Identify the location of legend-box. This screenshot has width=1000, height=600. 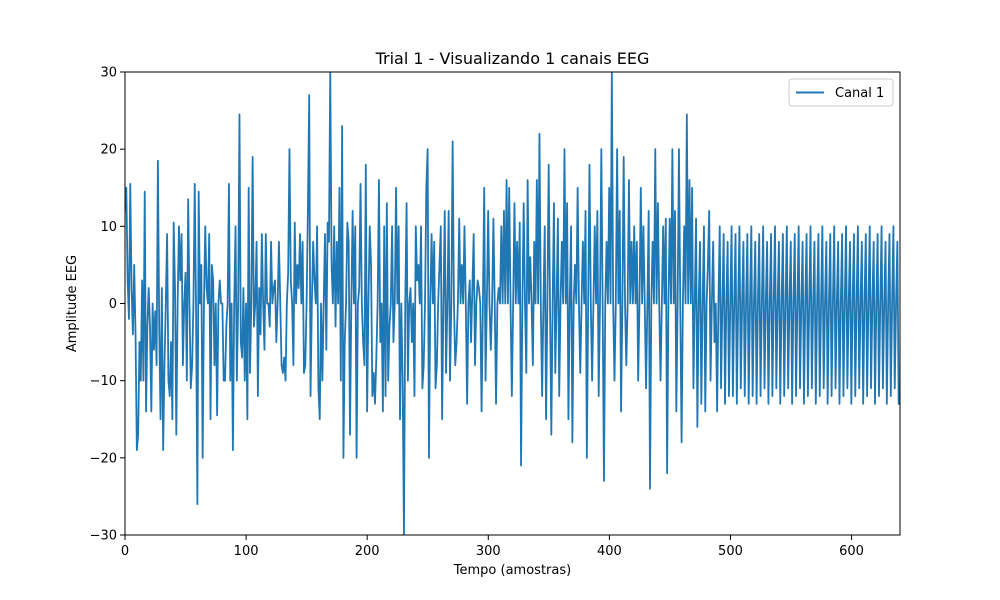
(841, 92).